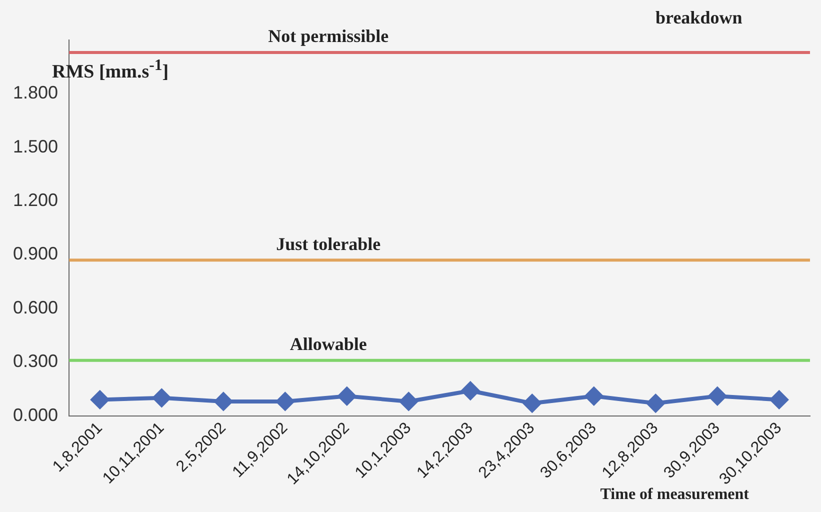  Describe the element at coordinates (328, 344) in the screenshot. I see `ref-line-label: Allowable` at that location.